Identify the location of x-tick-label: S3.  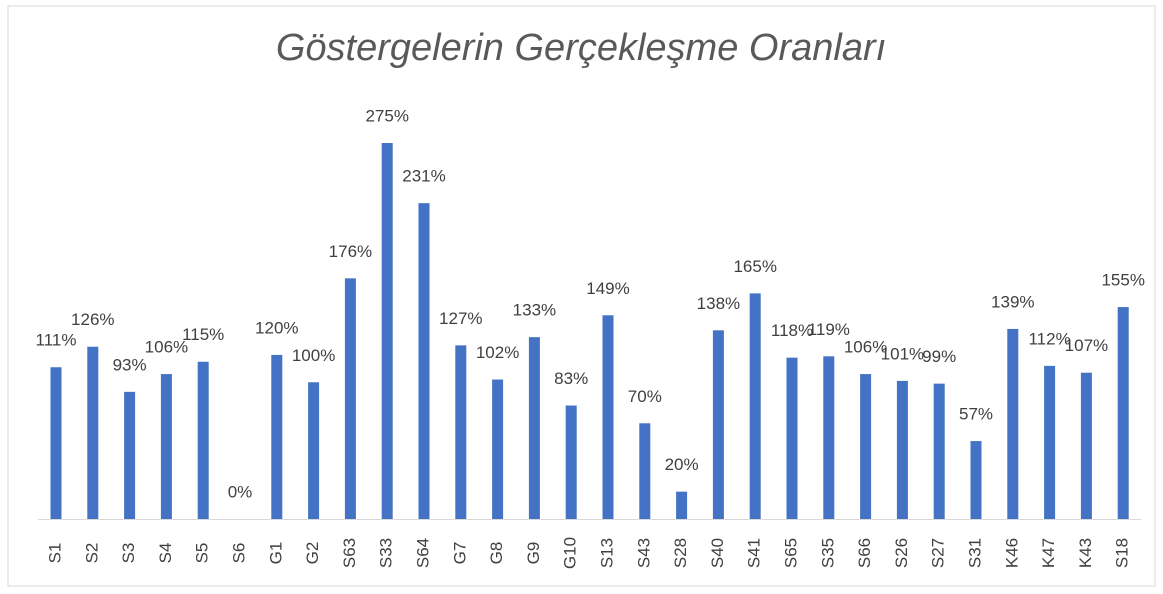
(128, 553).